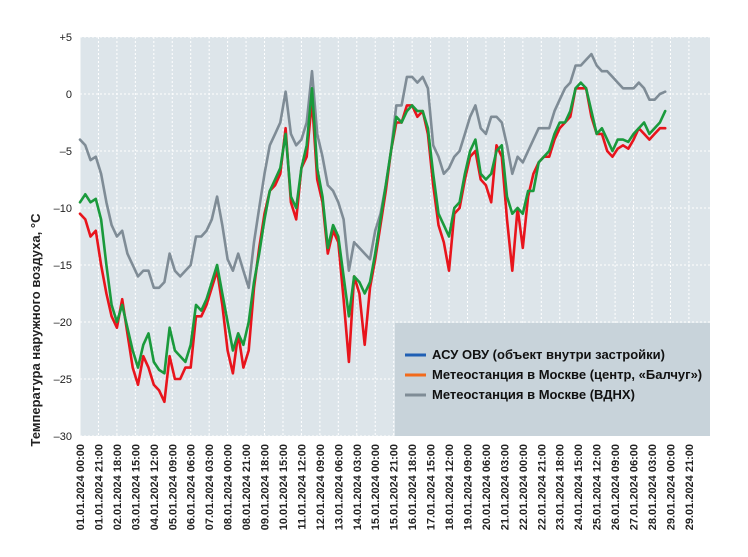  I want to click on x-tick-label: 08.01.2024 21:00, so click(247, 487).